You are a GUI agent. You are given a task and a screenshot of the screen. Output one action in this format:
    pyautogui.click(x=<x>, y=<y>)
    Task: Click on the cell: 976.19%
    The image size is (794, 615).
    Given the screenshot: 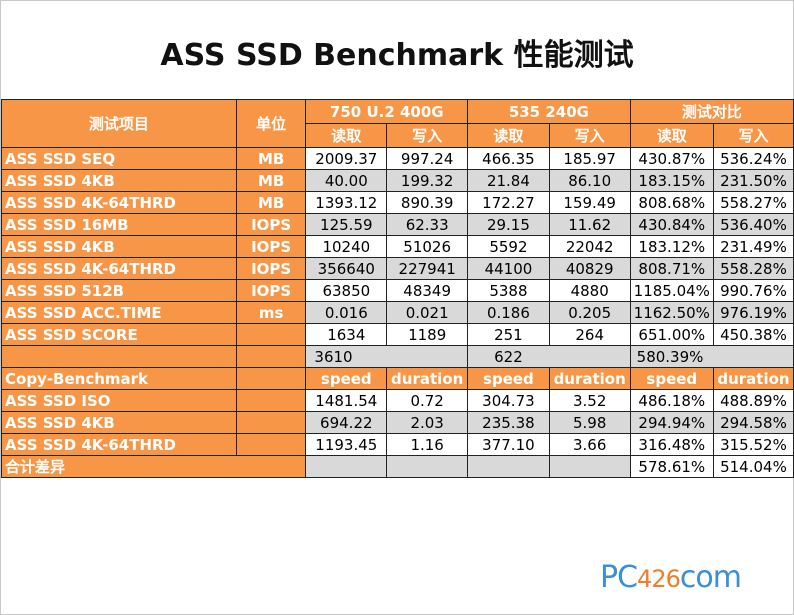 What is the action you would take?
    pyautogui.click(x=753, y=312)
    